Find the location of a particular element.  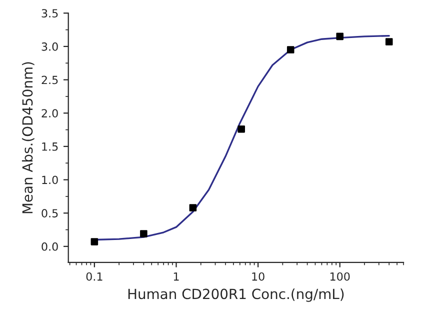

y-tick-label: 2.5 is located at coordinates (50, 80).